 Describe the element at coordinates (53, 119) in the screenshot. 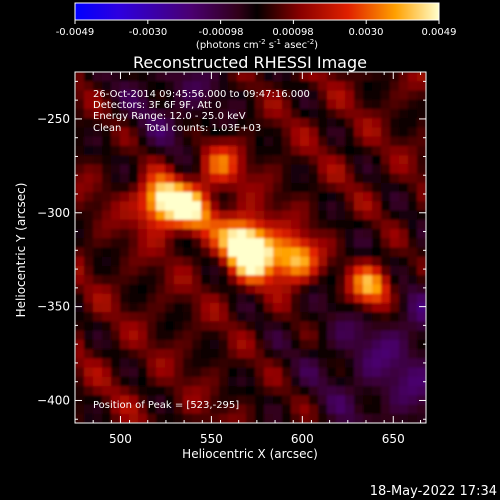

I see `y-tick-label: −250` at that location.